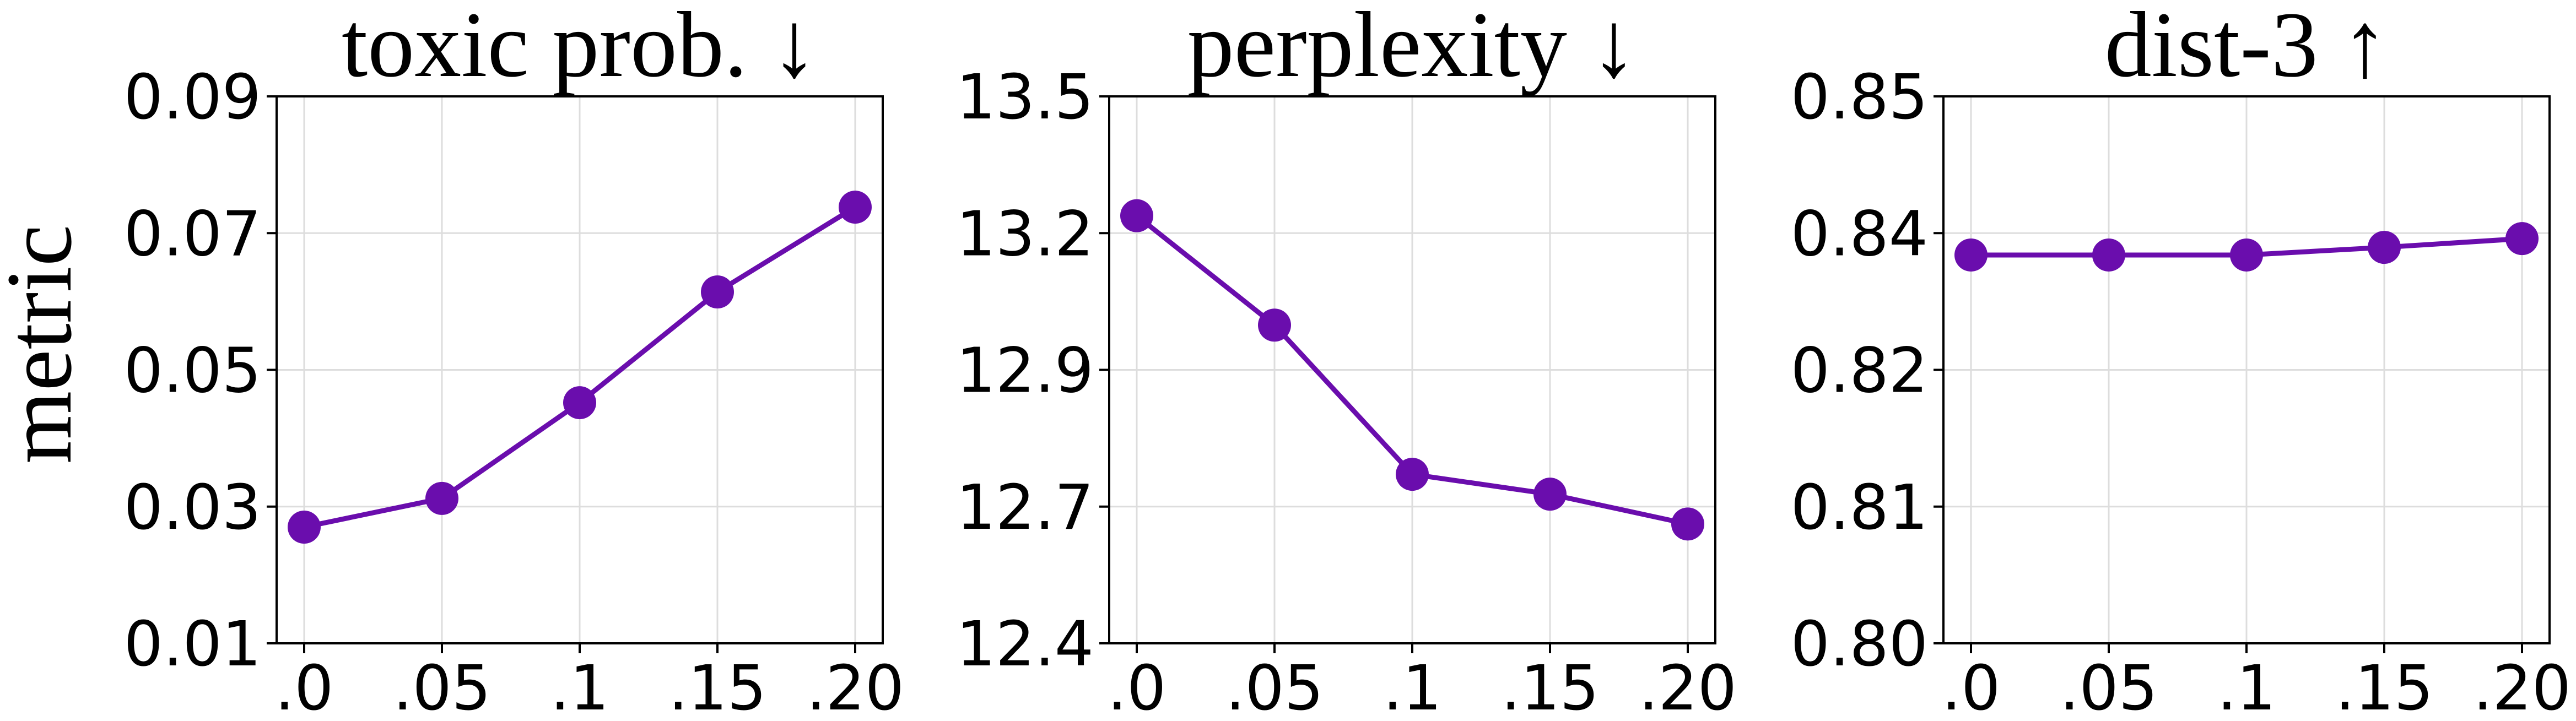  I want to click on chart-title: toxic prob. ↓, so click(580, 48).